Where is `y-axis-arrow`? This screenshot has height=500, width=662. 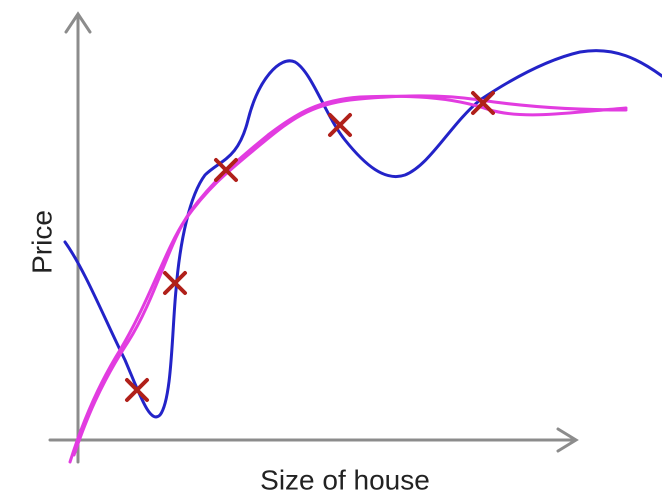 y-axis-arrow is located at coordinates (78, 22).